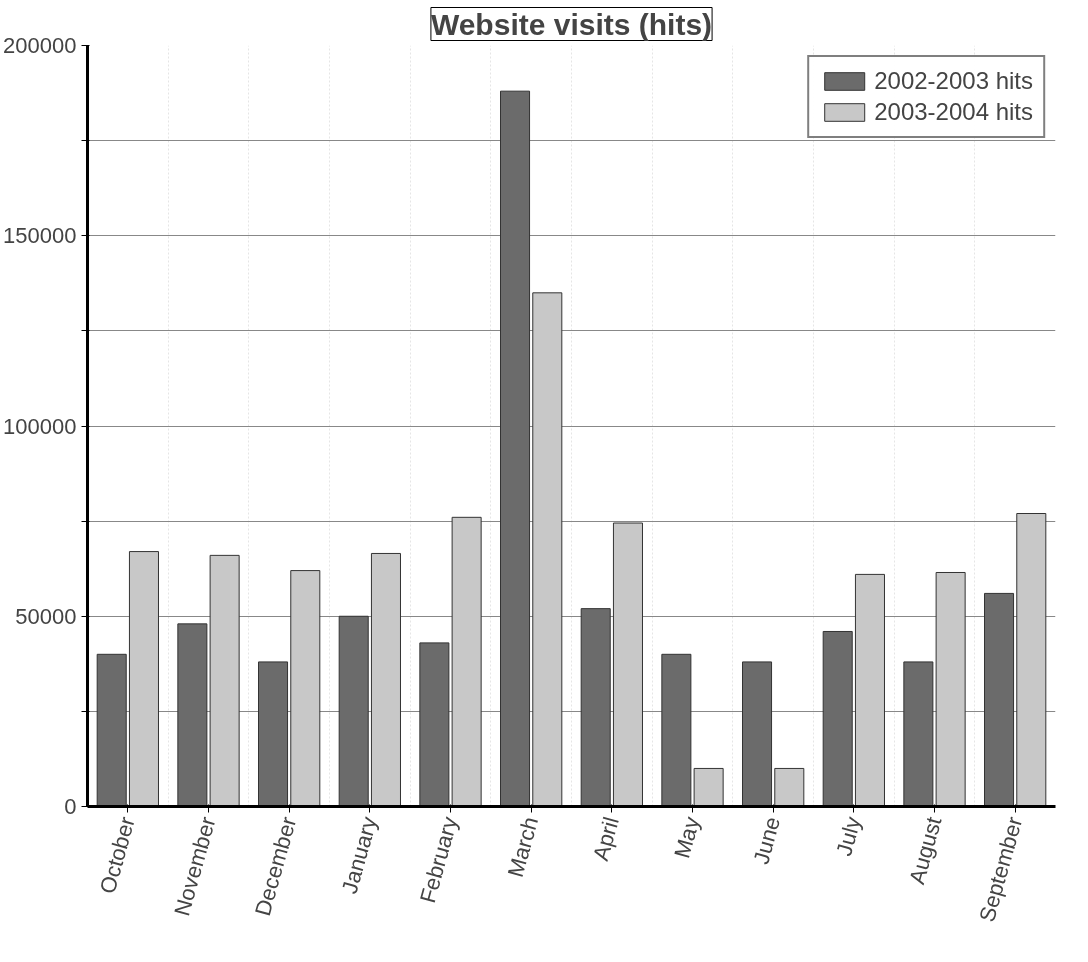  What do you see at coordinates (606, 839) in the screenshot?
I see `x-tick-label: April` at bounding box center [606, 839].